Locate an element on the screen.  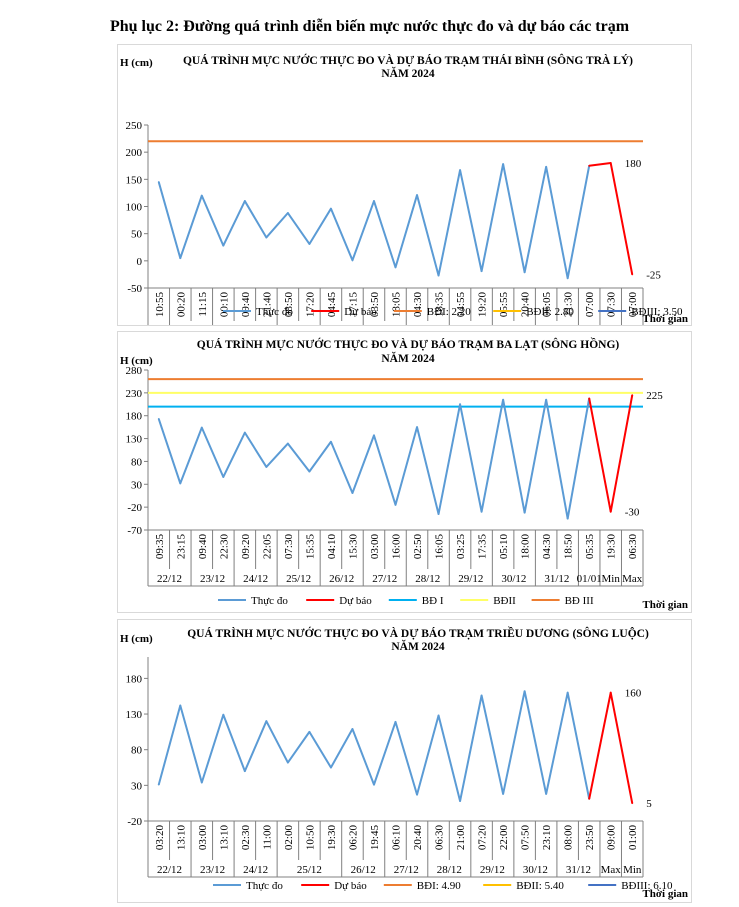
x-time-label: 11:00 is located at coordinates (267, 837).